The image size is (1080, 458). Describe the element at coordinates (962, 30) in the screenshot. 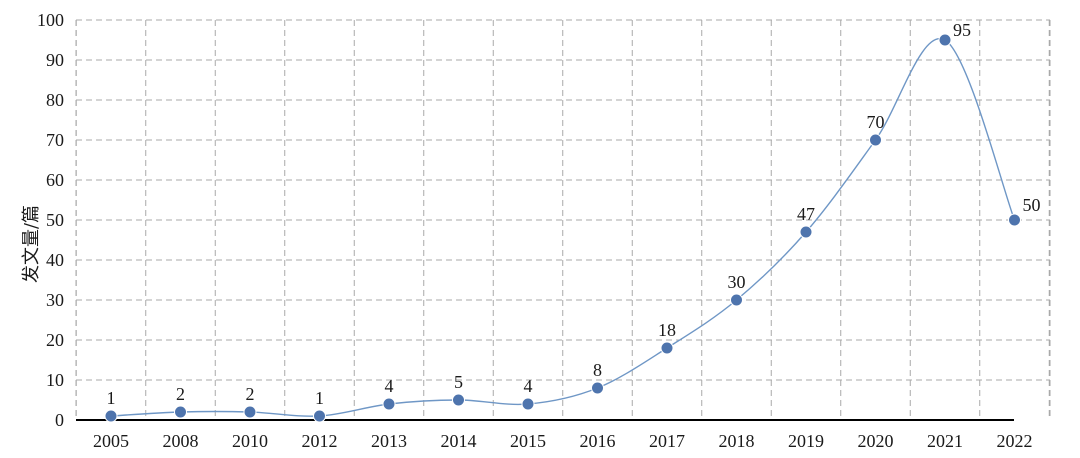

I see `data-label: 95` at that location.